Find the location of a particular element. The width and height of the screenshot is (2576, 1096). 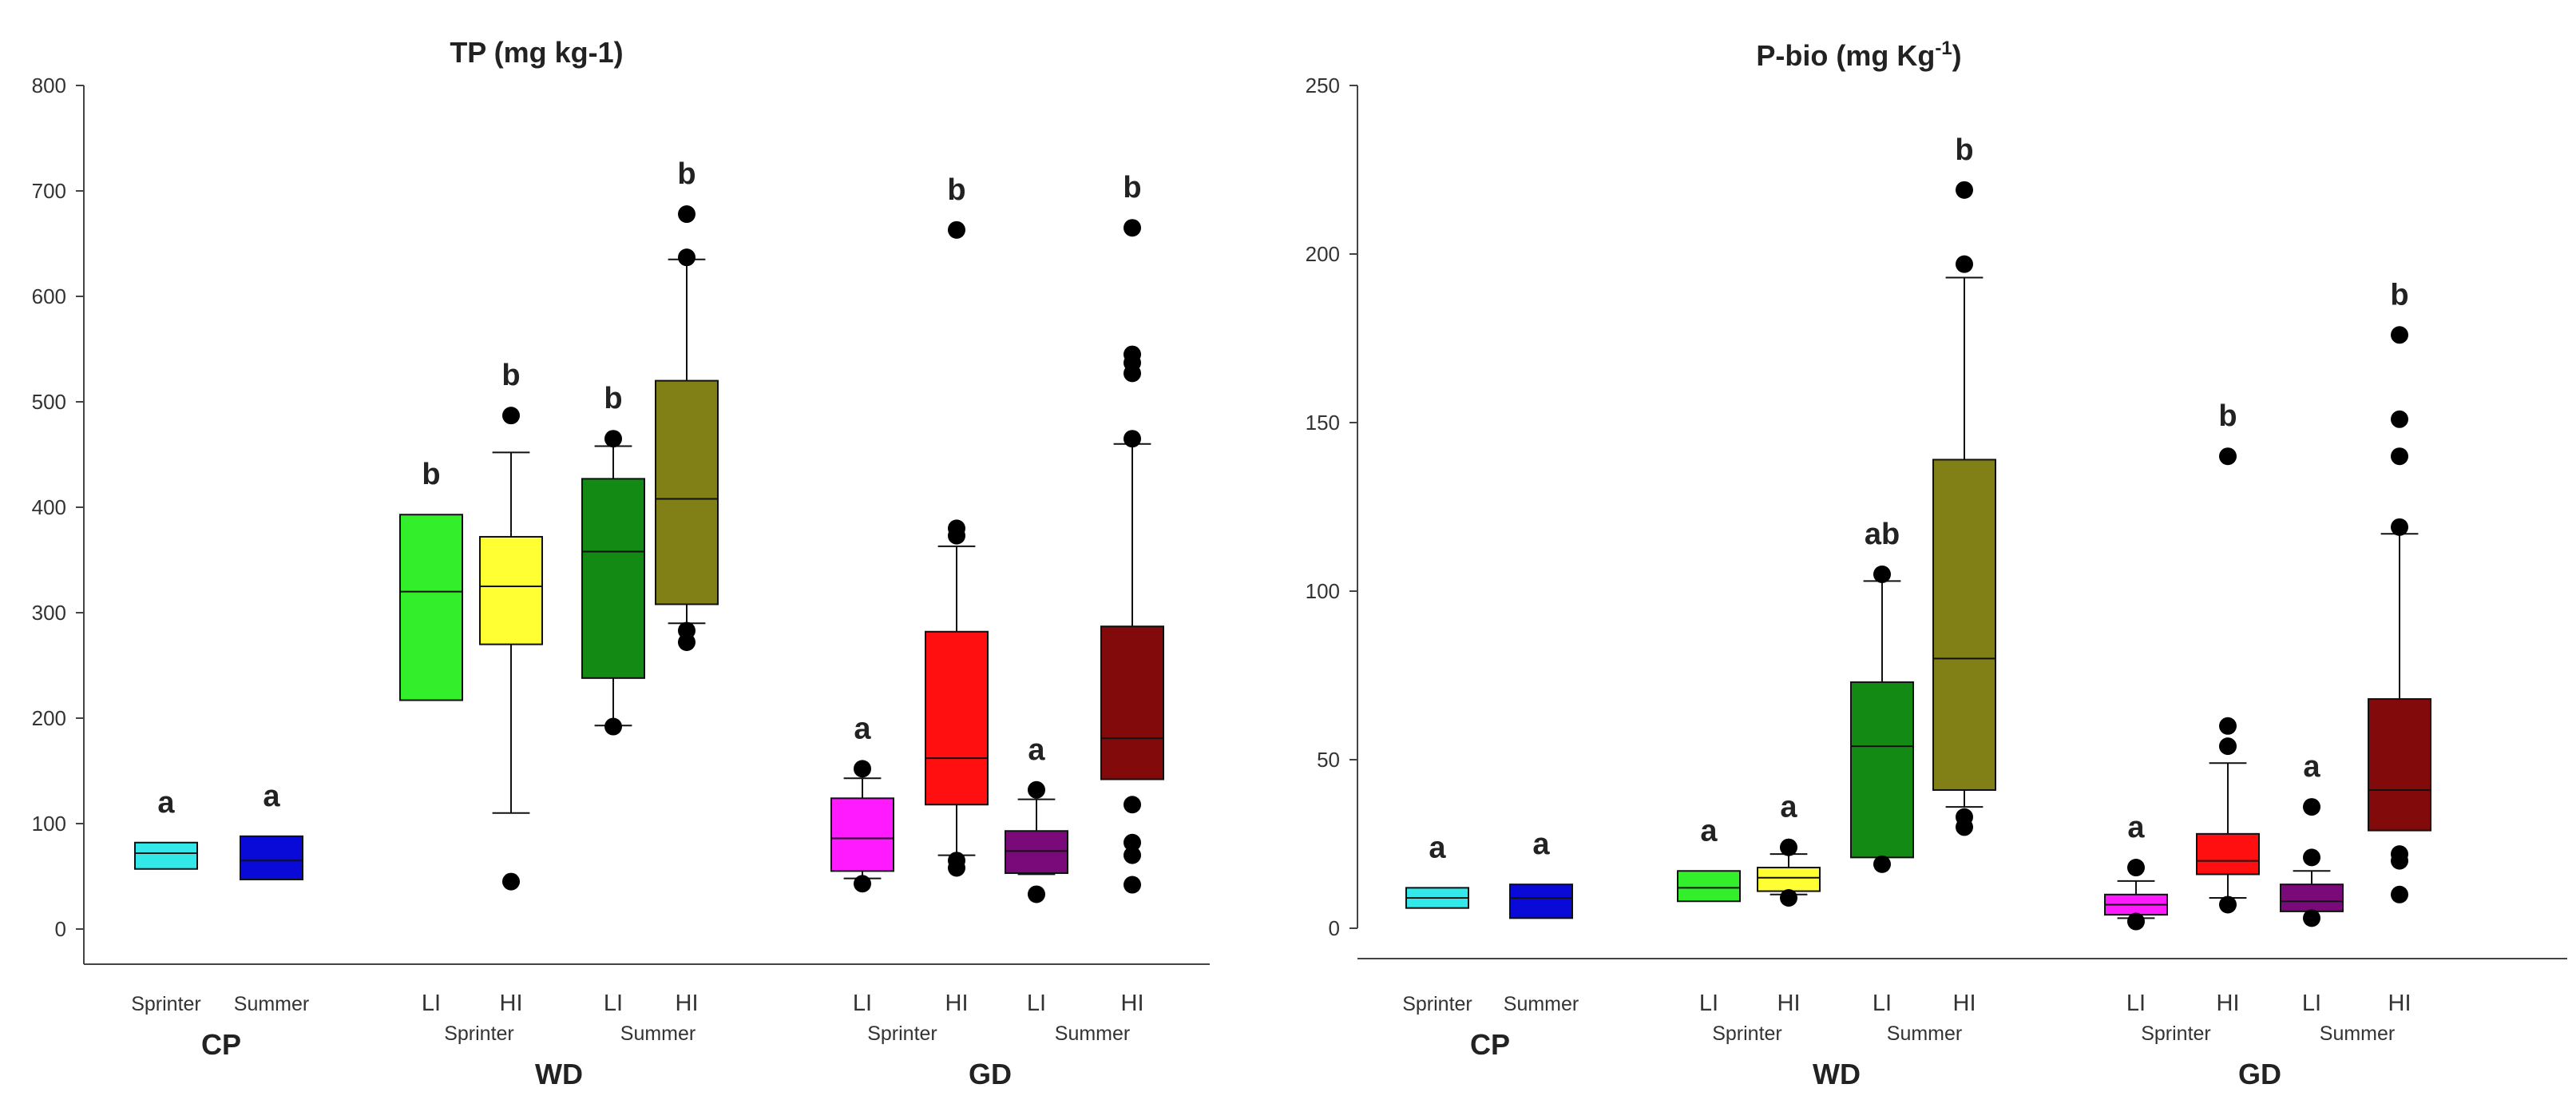

pbio-ytick-label: 50 is located at coordinates (1328, 760).